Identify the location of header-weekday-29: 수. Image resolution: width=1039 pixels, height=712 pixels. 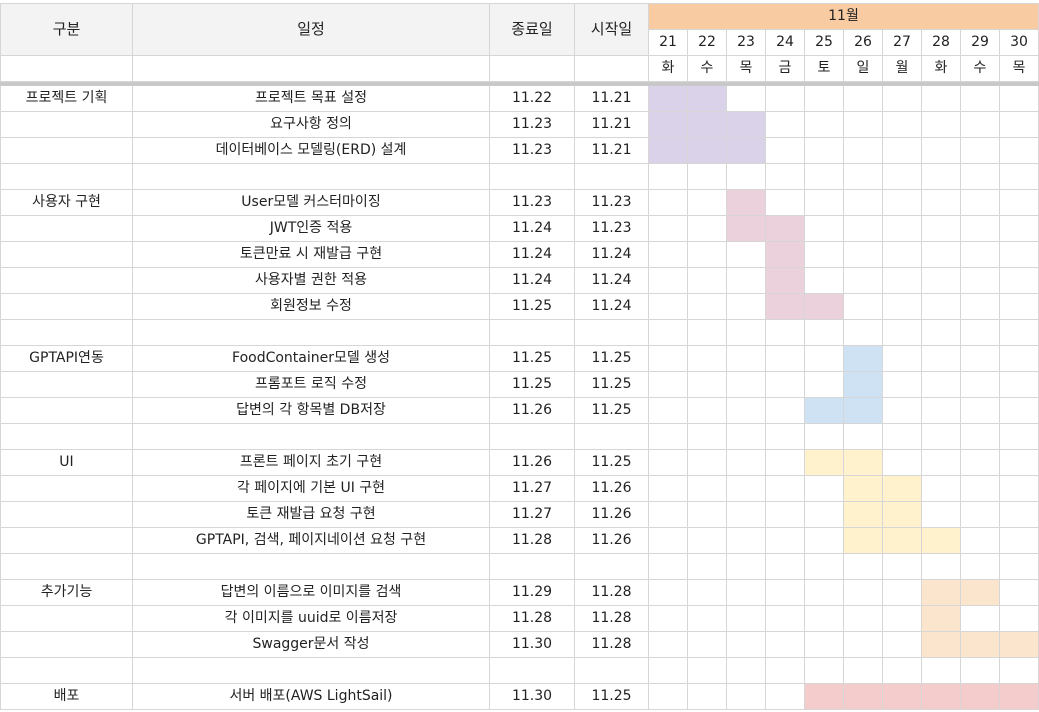
(980, 68).